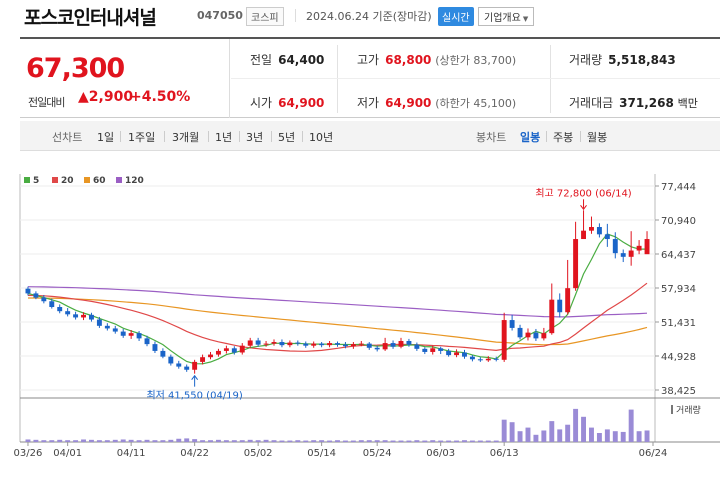  What do you see at coordinates (90, 18) in the screenshot?
I see `stock-name: 포스코인터내셔널` at bounding box center [90, 18].